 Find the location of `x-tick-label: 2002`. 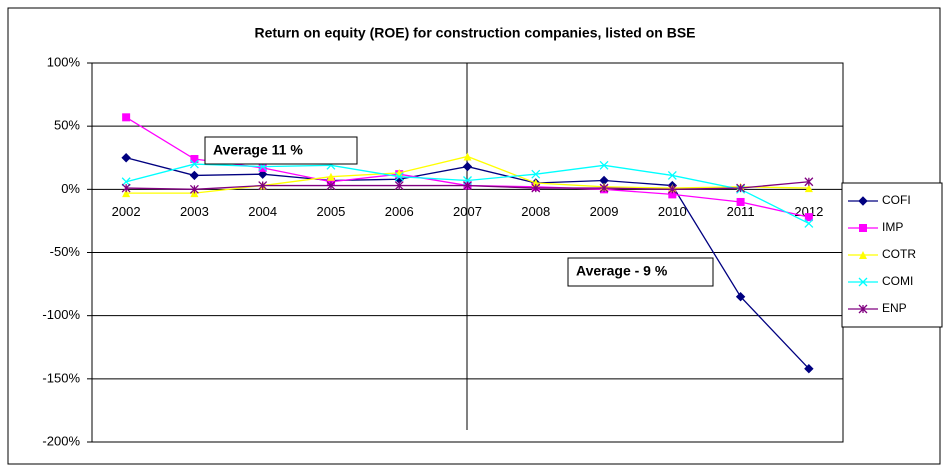

x-tick-label: 2002 is located at coordinates (126, 211).